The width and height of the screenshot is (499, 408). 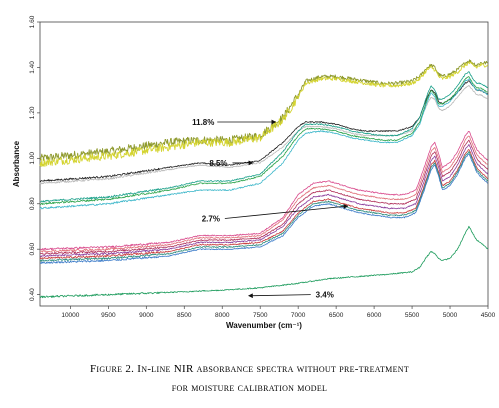 What do you see at coordinates (325, 295) in the screenshot?
I see `annotation-label: 3.4%` at bounding box center [325, 295].